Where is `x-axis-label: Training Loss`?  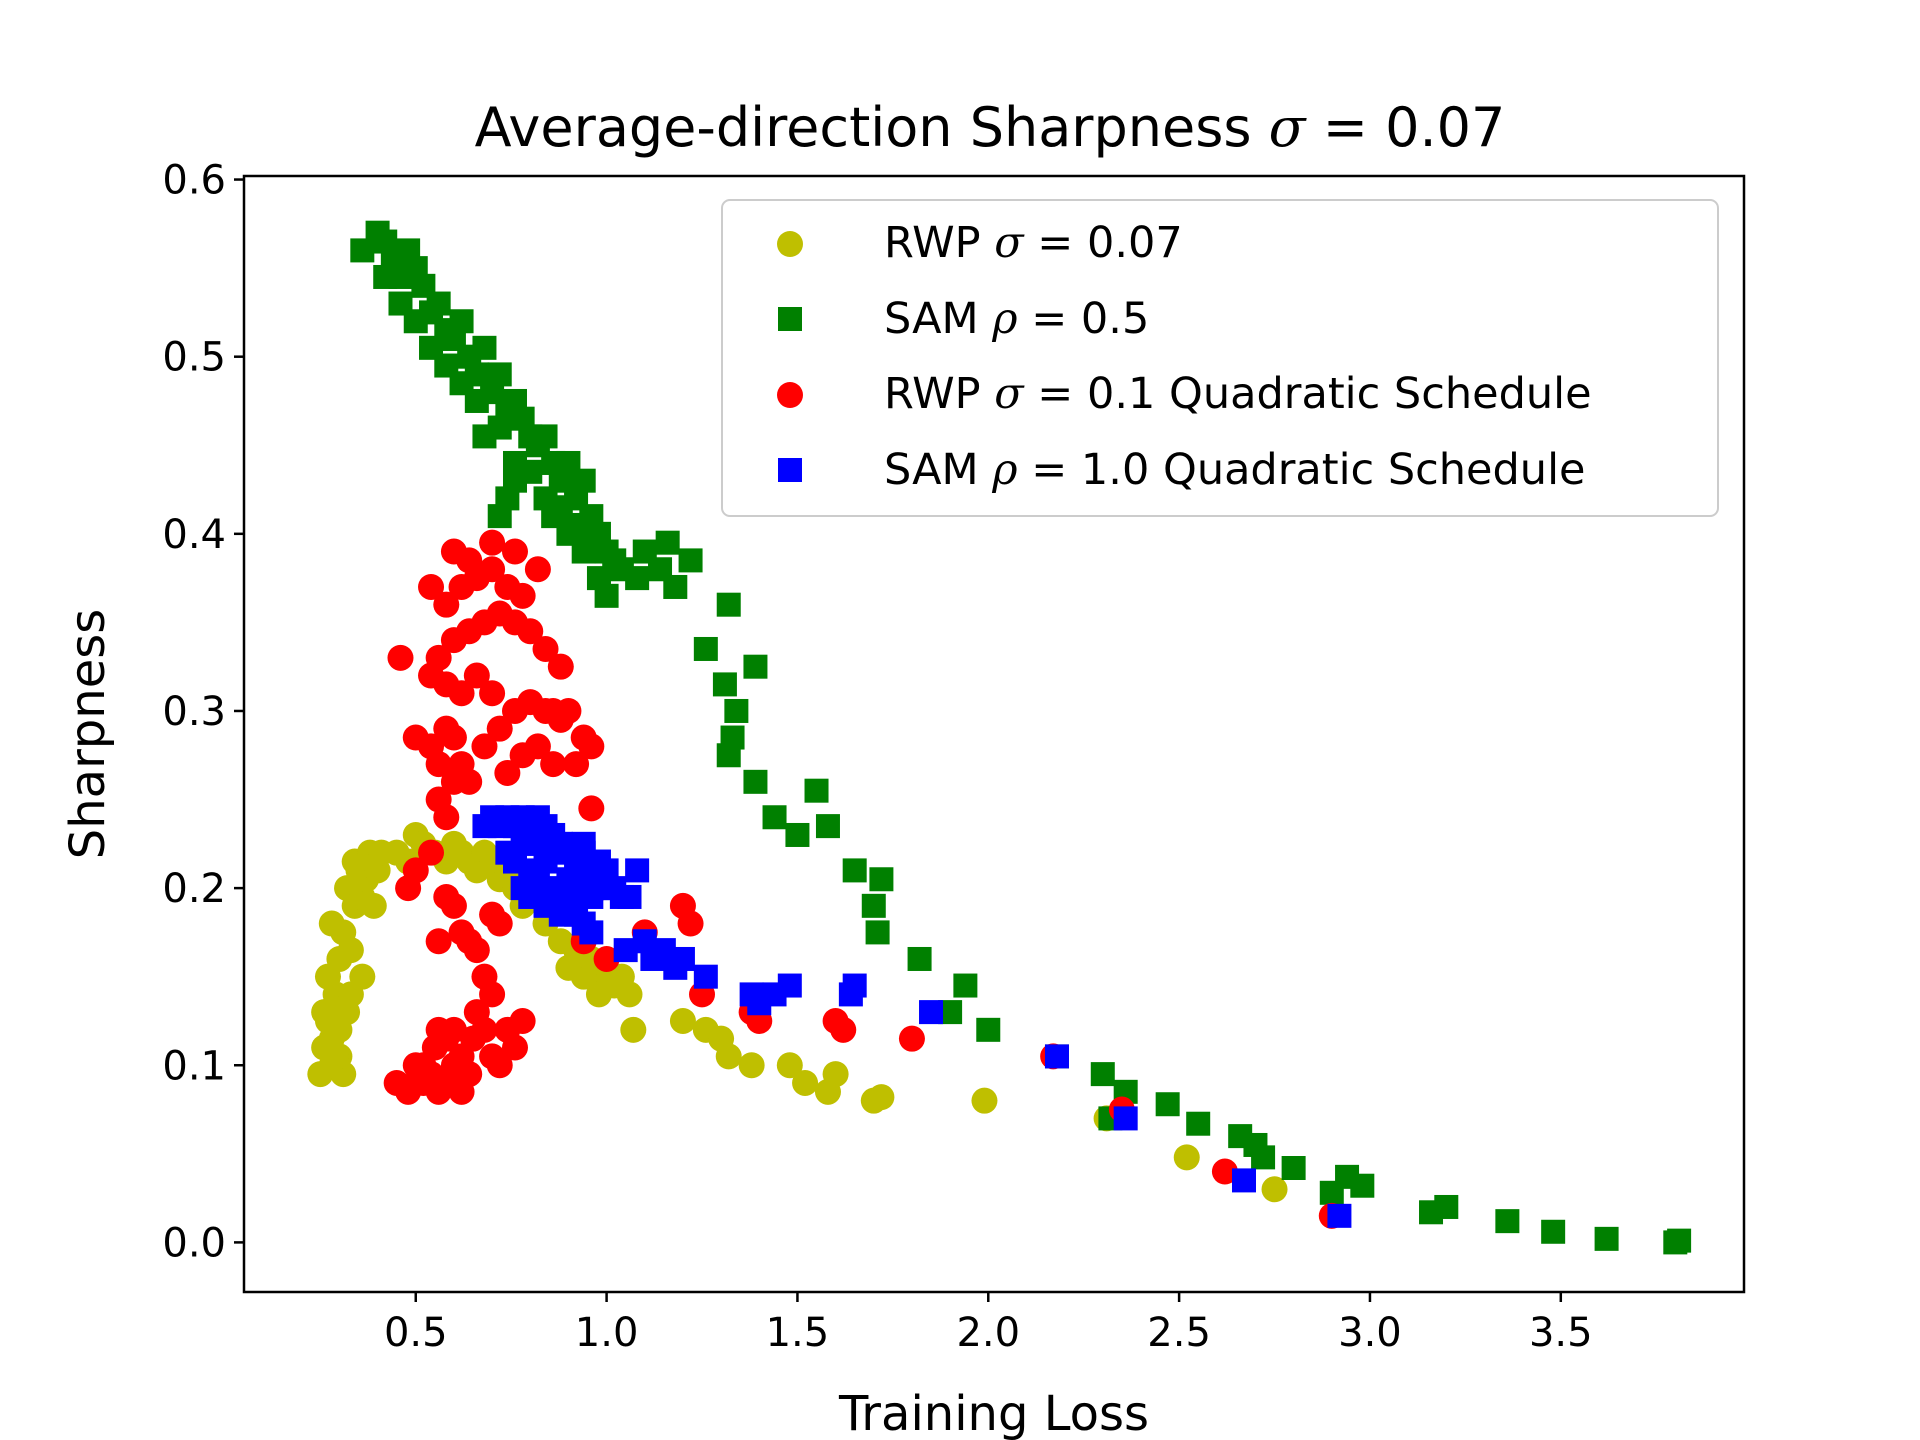 x-axis-label: Training Loss is located at coordinates (993, 1413).